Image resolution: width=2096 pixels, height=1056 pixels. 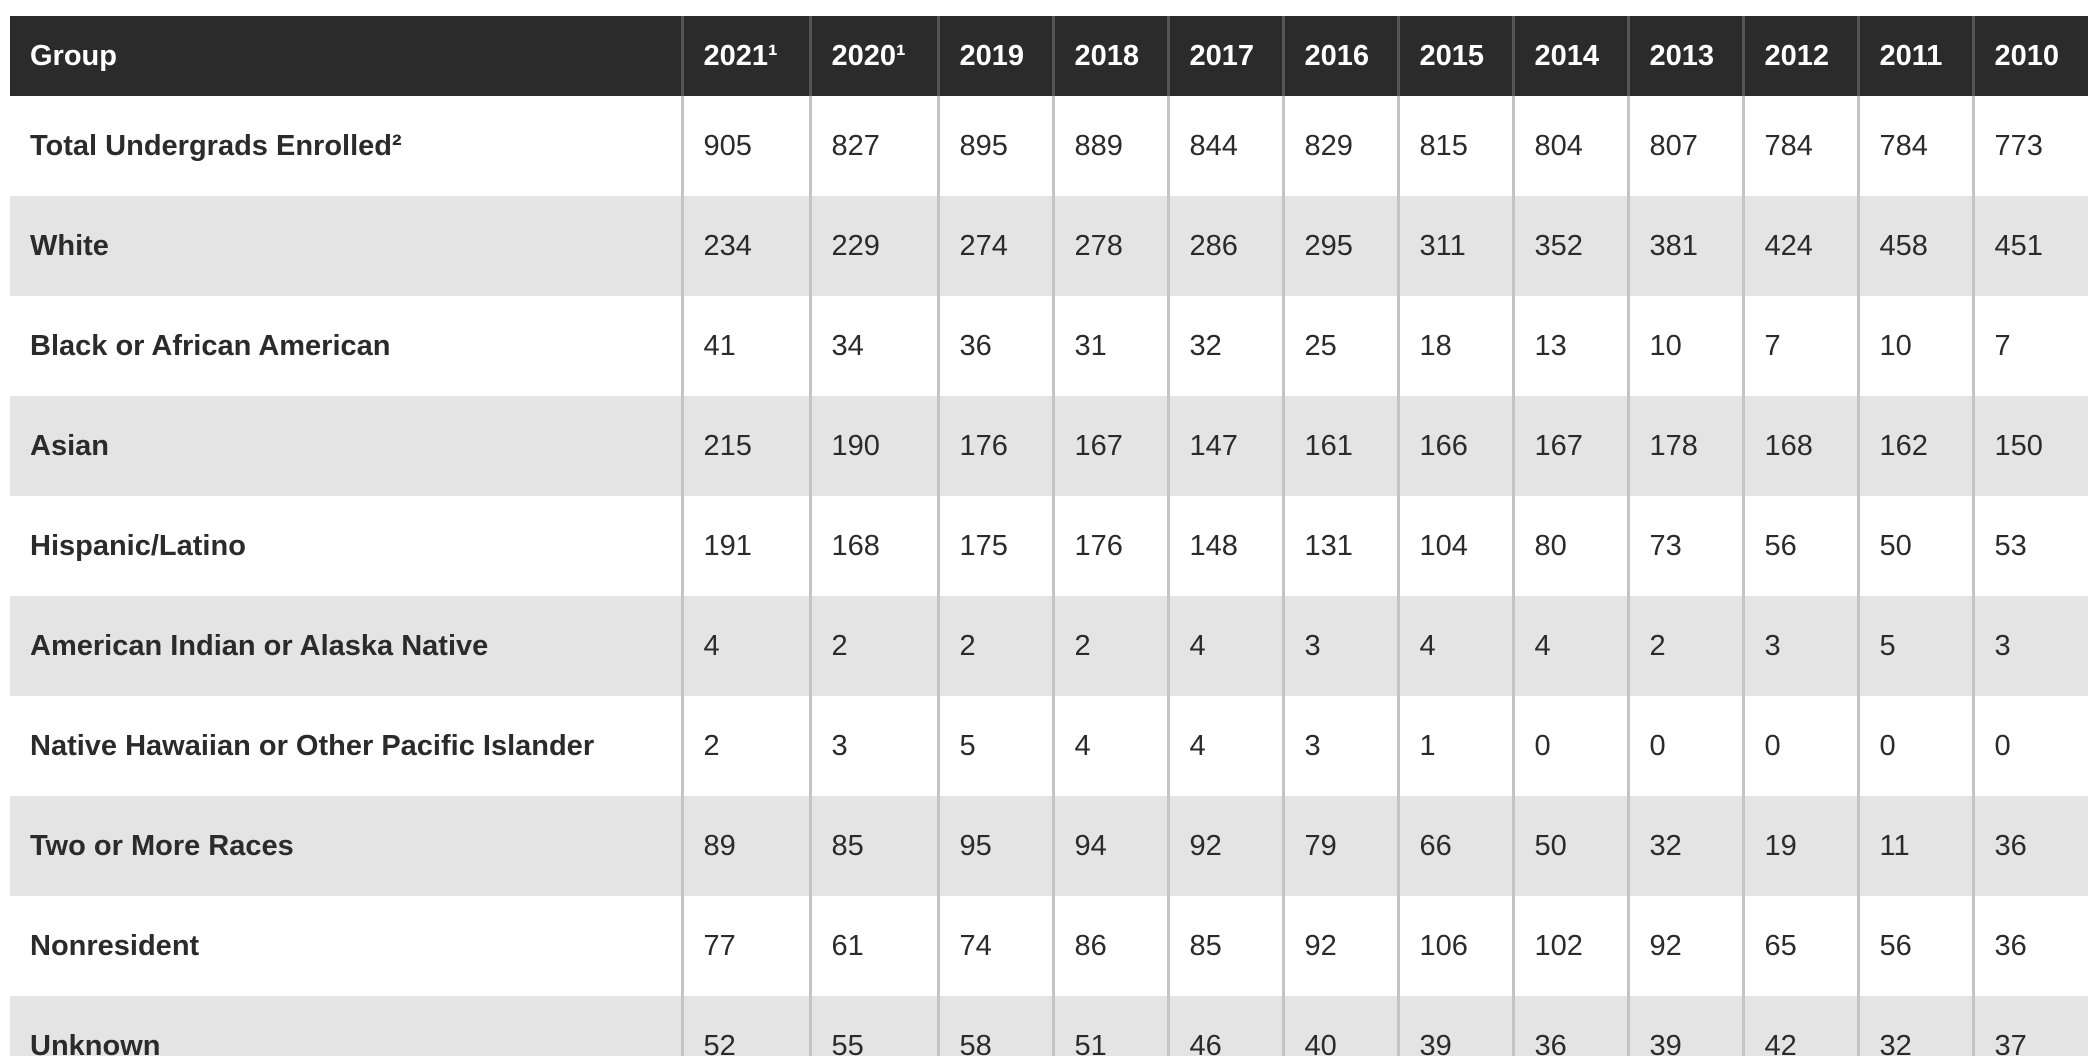 I want to click on cell-value: 73, so click(x=1684, y=546).